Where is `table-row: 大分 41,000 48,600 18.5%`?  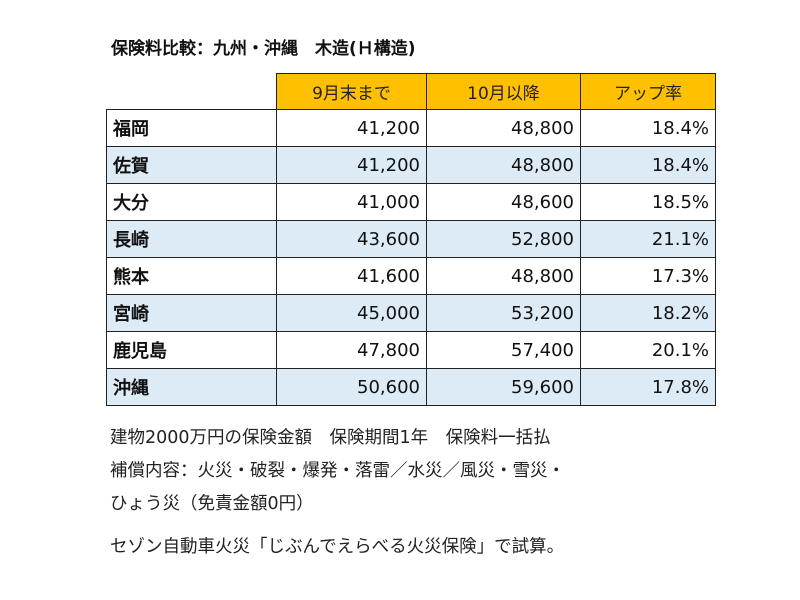
table-row: 大分 41,000 48,600 18.5% is located at coordinates (411, 202).